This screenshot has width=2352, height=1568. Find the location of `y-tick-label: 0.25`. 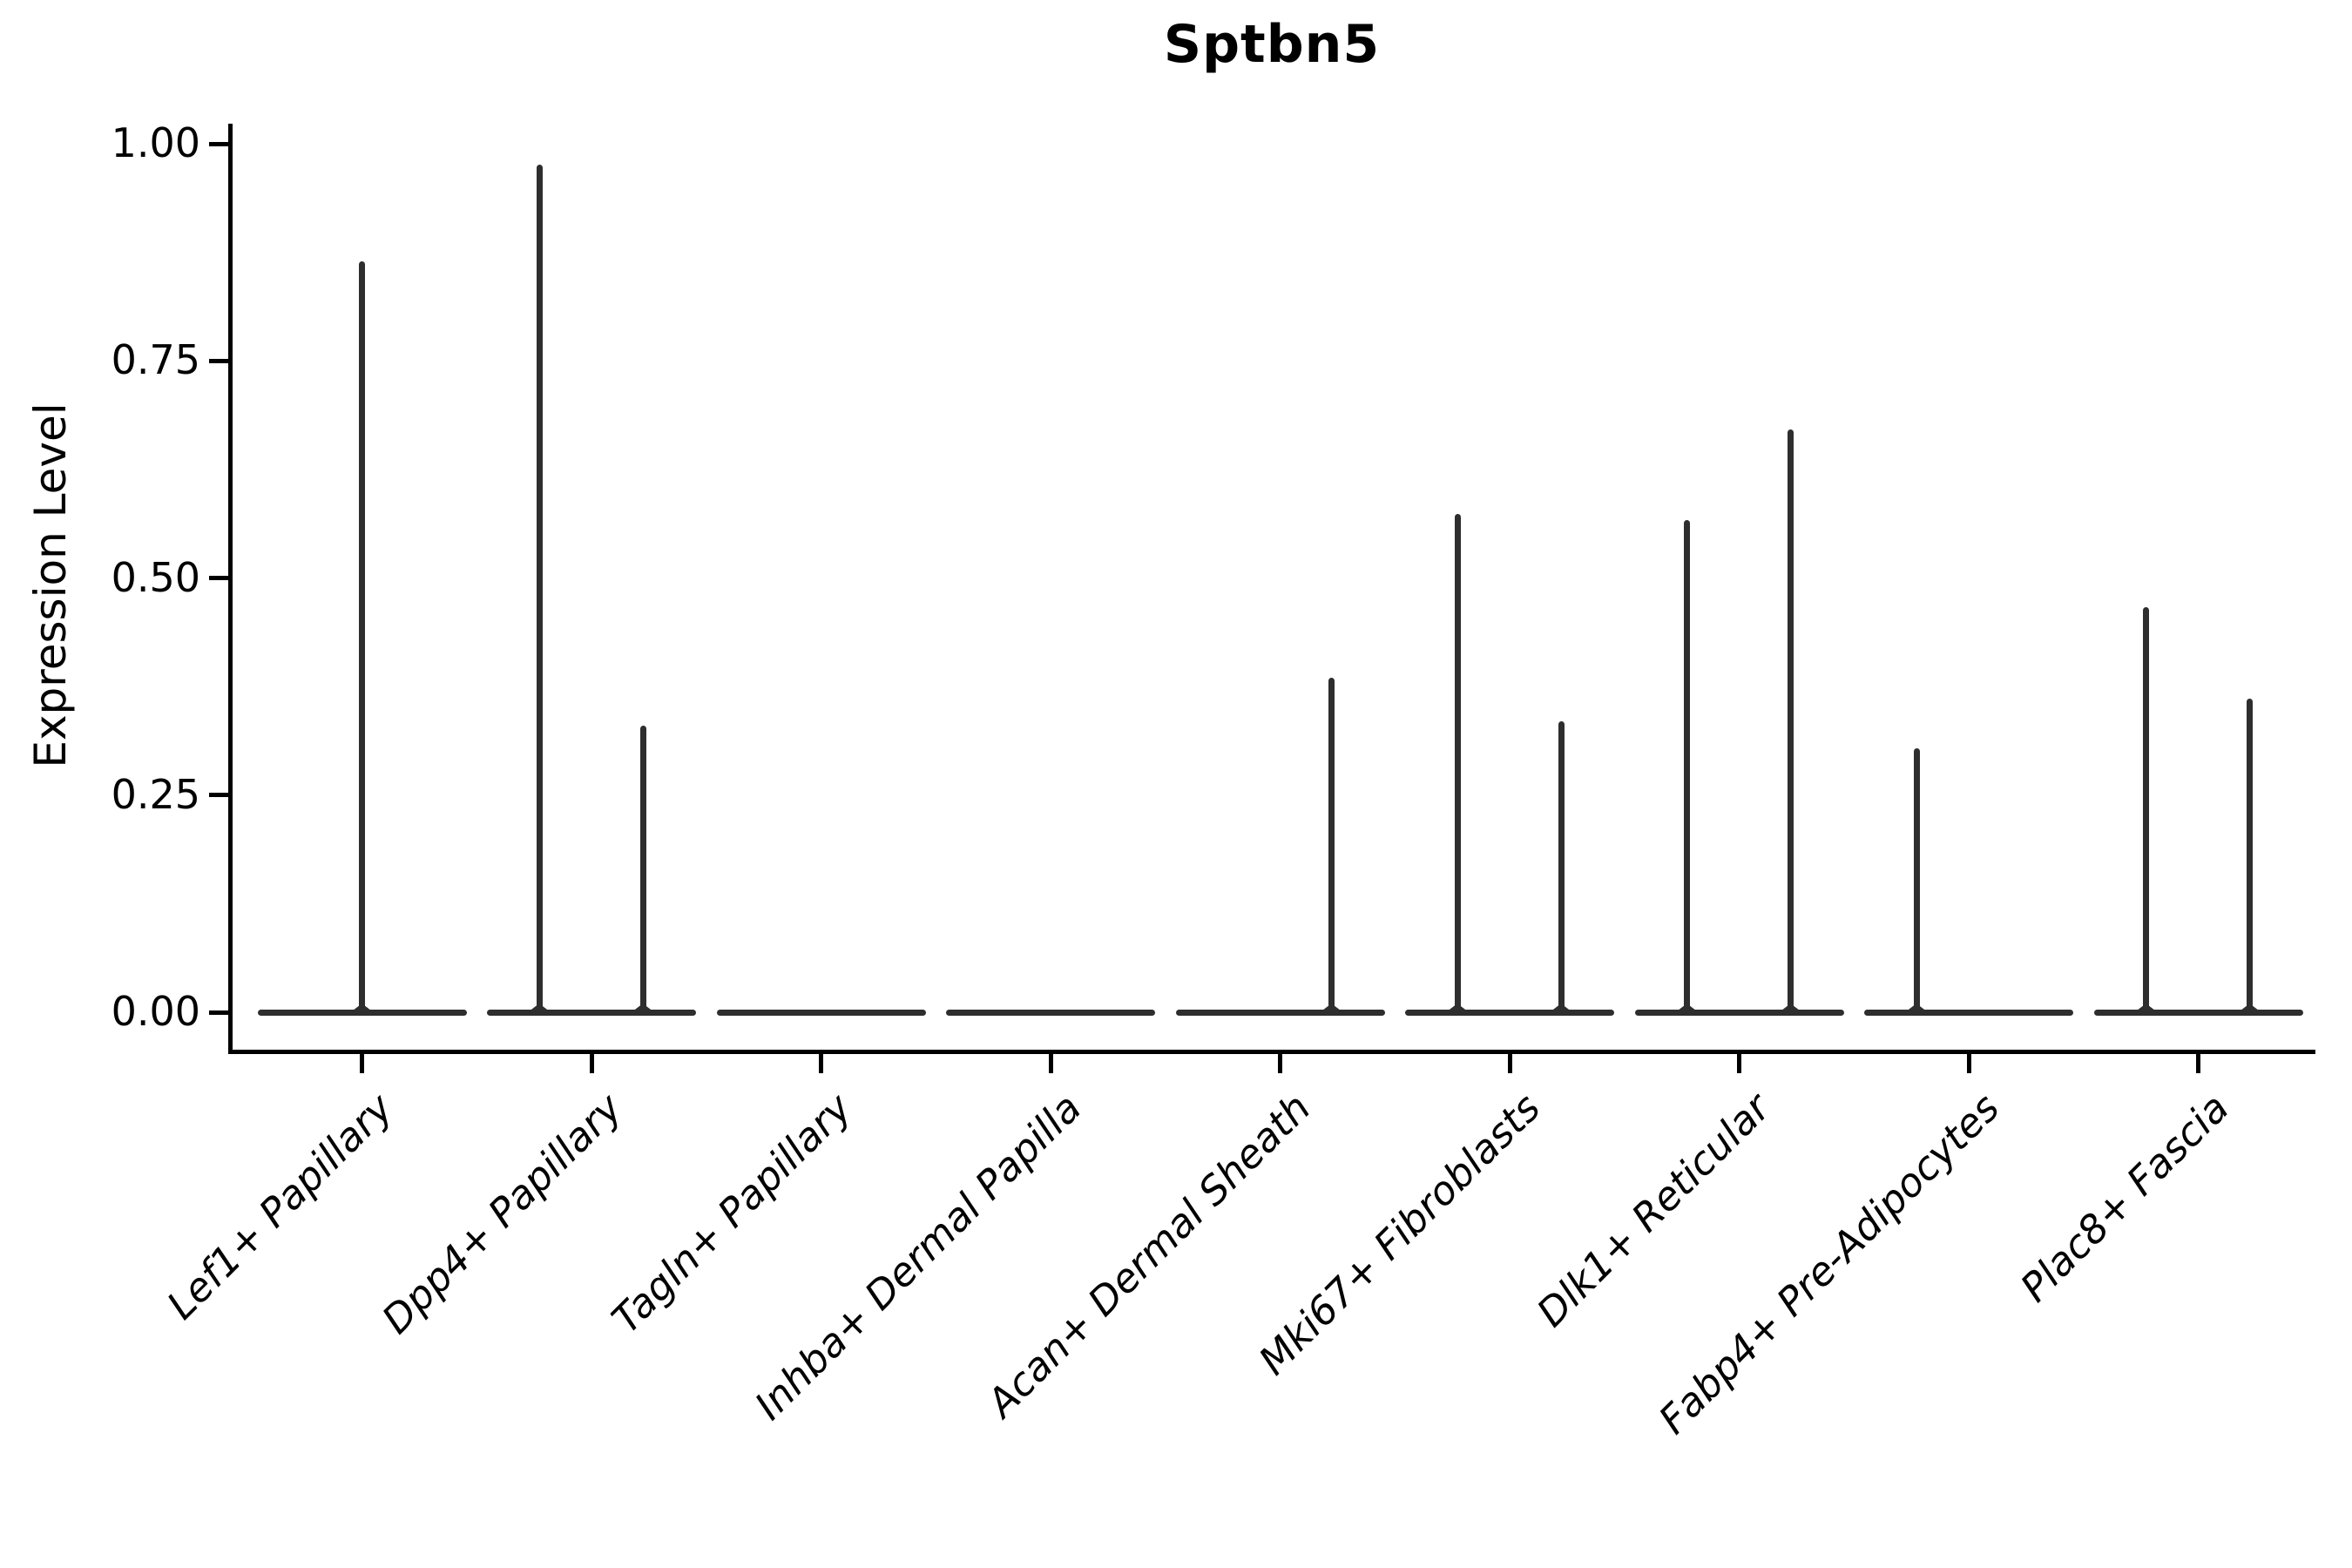

y-tick-label: 0.25 is located at coordinates (155, 794).